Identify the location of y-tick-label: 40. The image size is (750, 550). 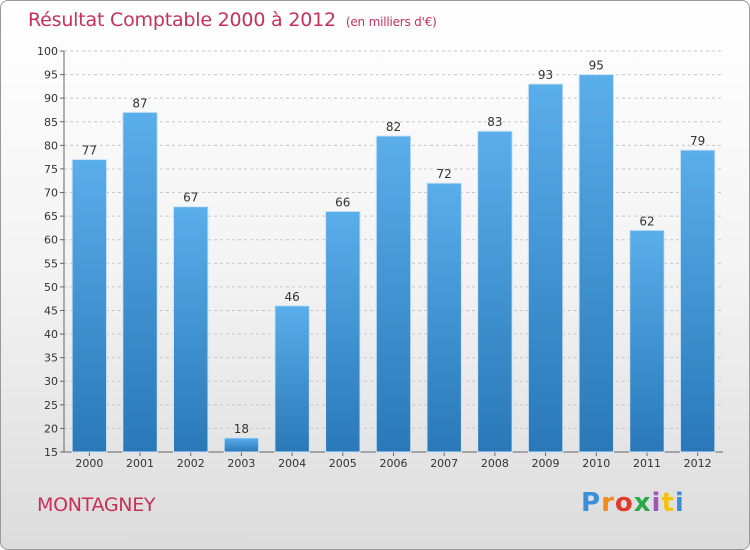
(51, 334).